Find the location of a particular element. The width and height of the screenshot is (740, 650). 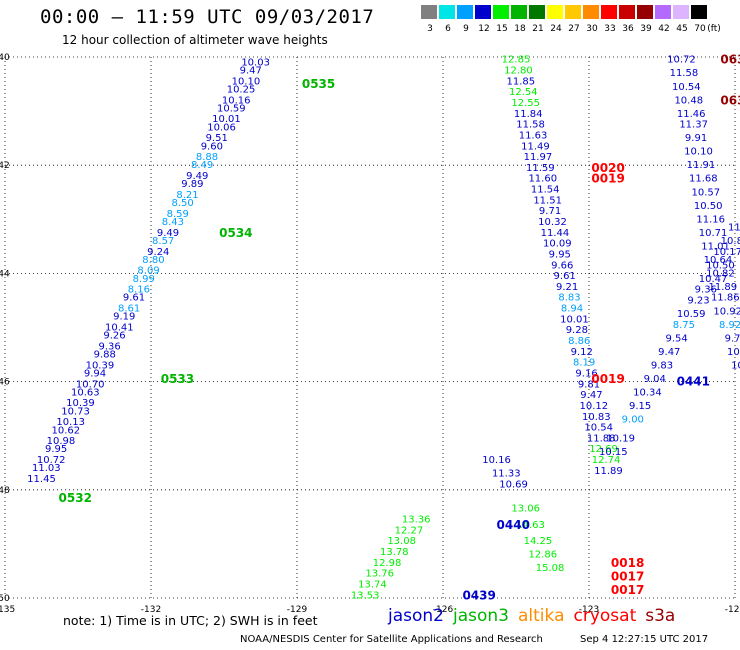

swh-value: 9.60 is located at coordinates (212, 146).